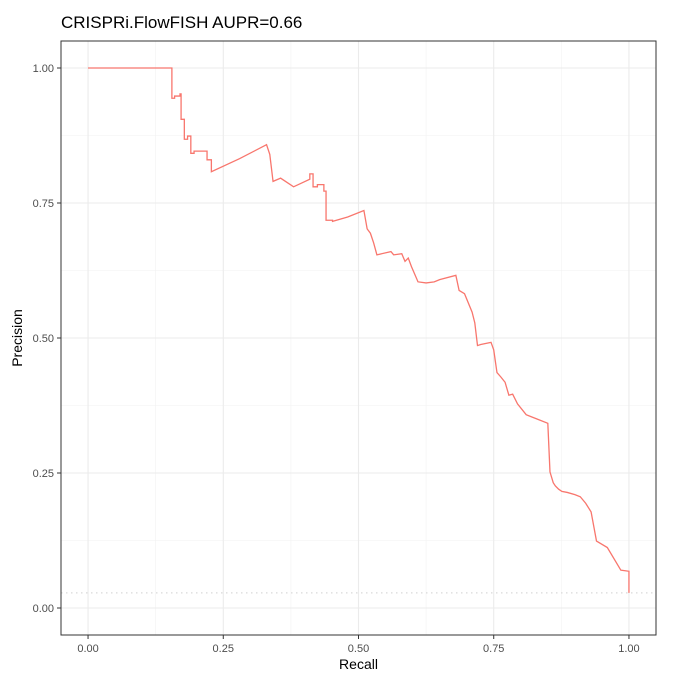 This screenshot has width=685, height=678. Describe the element at coordinates (181, 22) in the screenshot. I see `chart-title: CRISPRi.FlowFISH AUPR=0.66` at that location.